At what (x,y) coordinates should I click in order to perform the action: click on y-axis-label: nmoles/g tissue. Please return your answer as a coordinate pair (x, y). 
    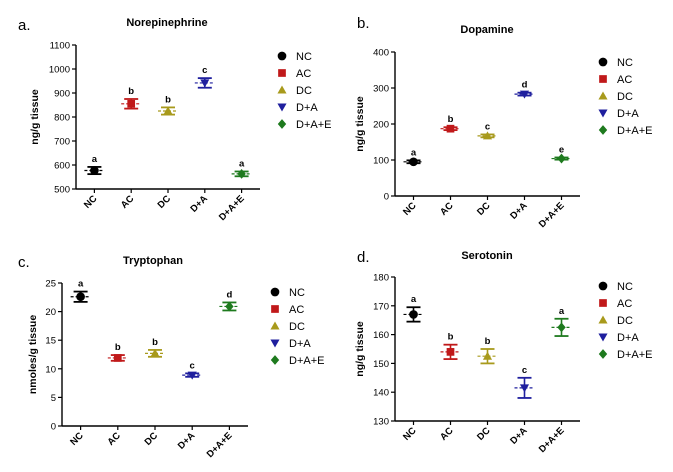
    Looking at the image, I should click on (33, 355).